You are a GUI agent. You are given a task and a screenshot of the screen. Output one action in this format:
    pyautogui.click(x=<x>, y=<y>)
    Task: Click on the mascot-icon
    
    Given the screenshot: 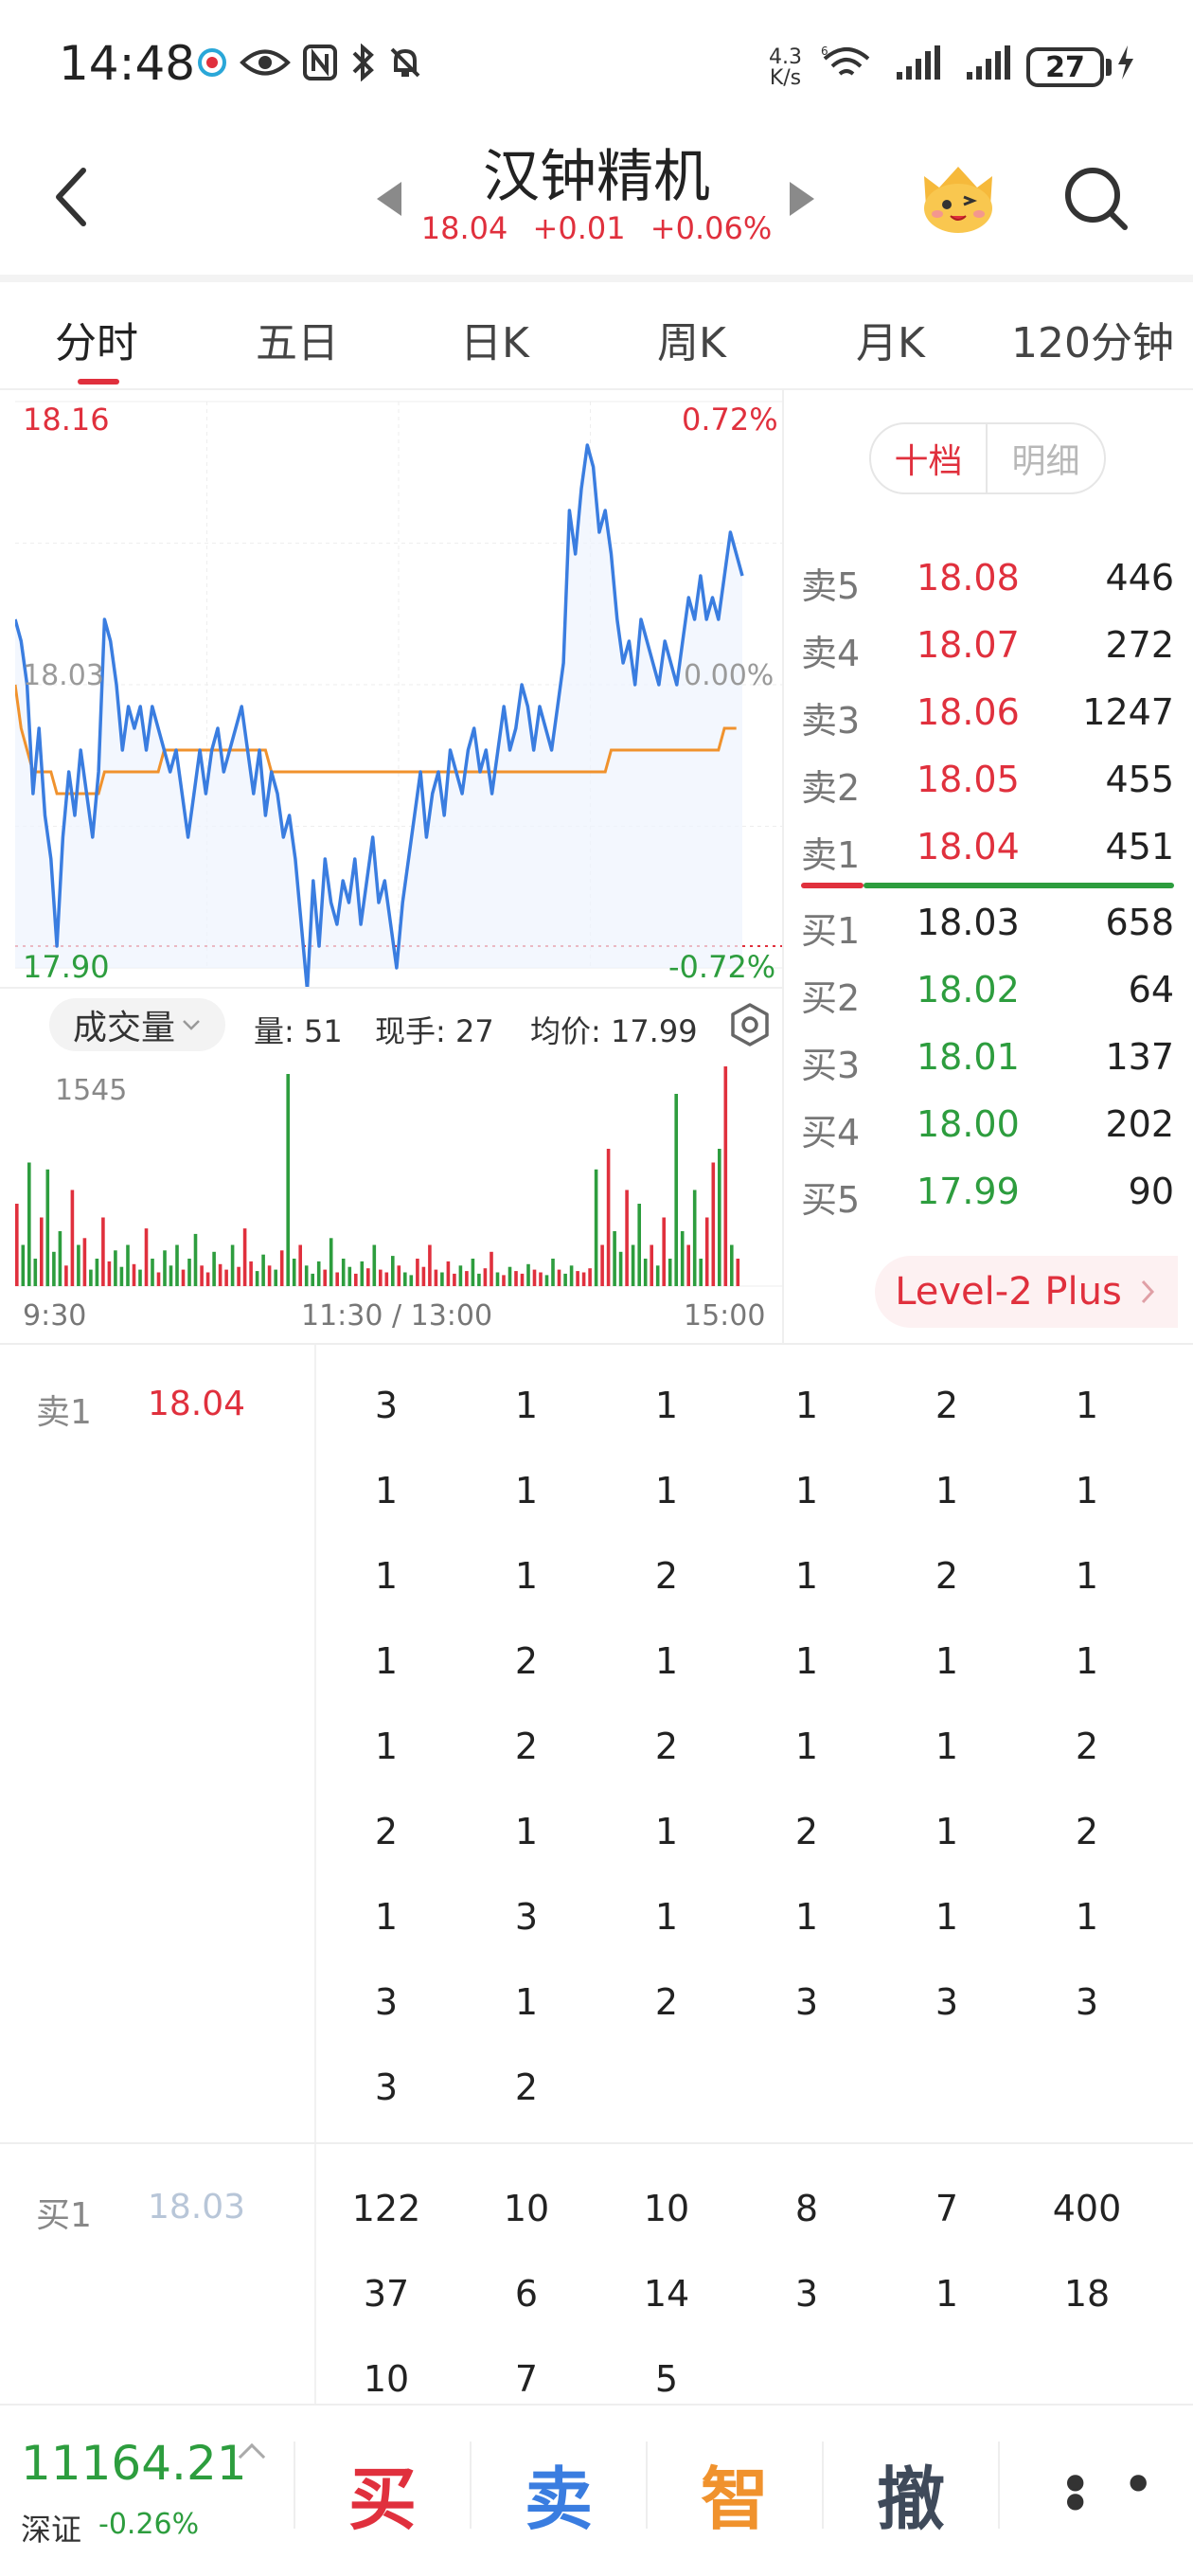 What is the action you would take?
    pyautogui.click(x=958, y=198)
    